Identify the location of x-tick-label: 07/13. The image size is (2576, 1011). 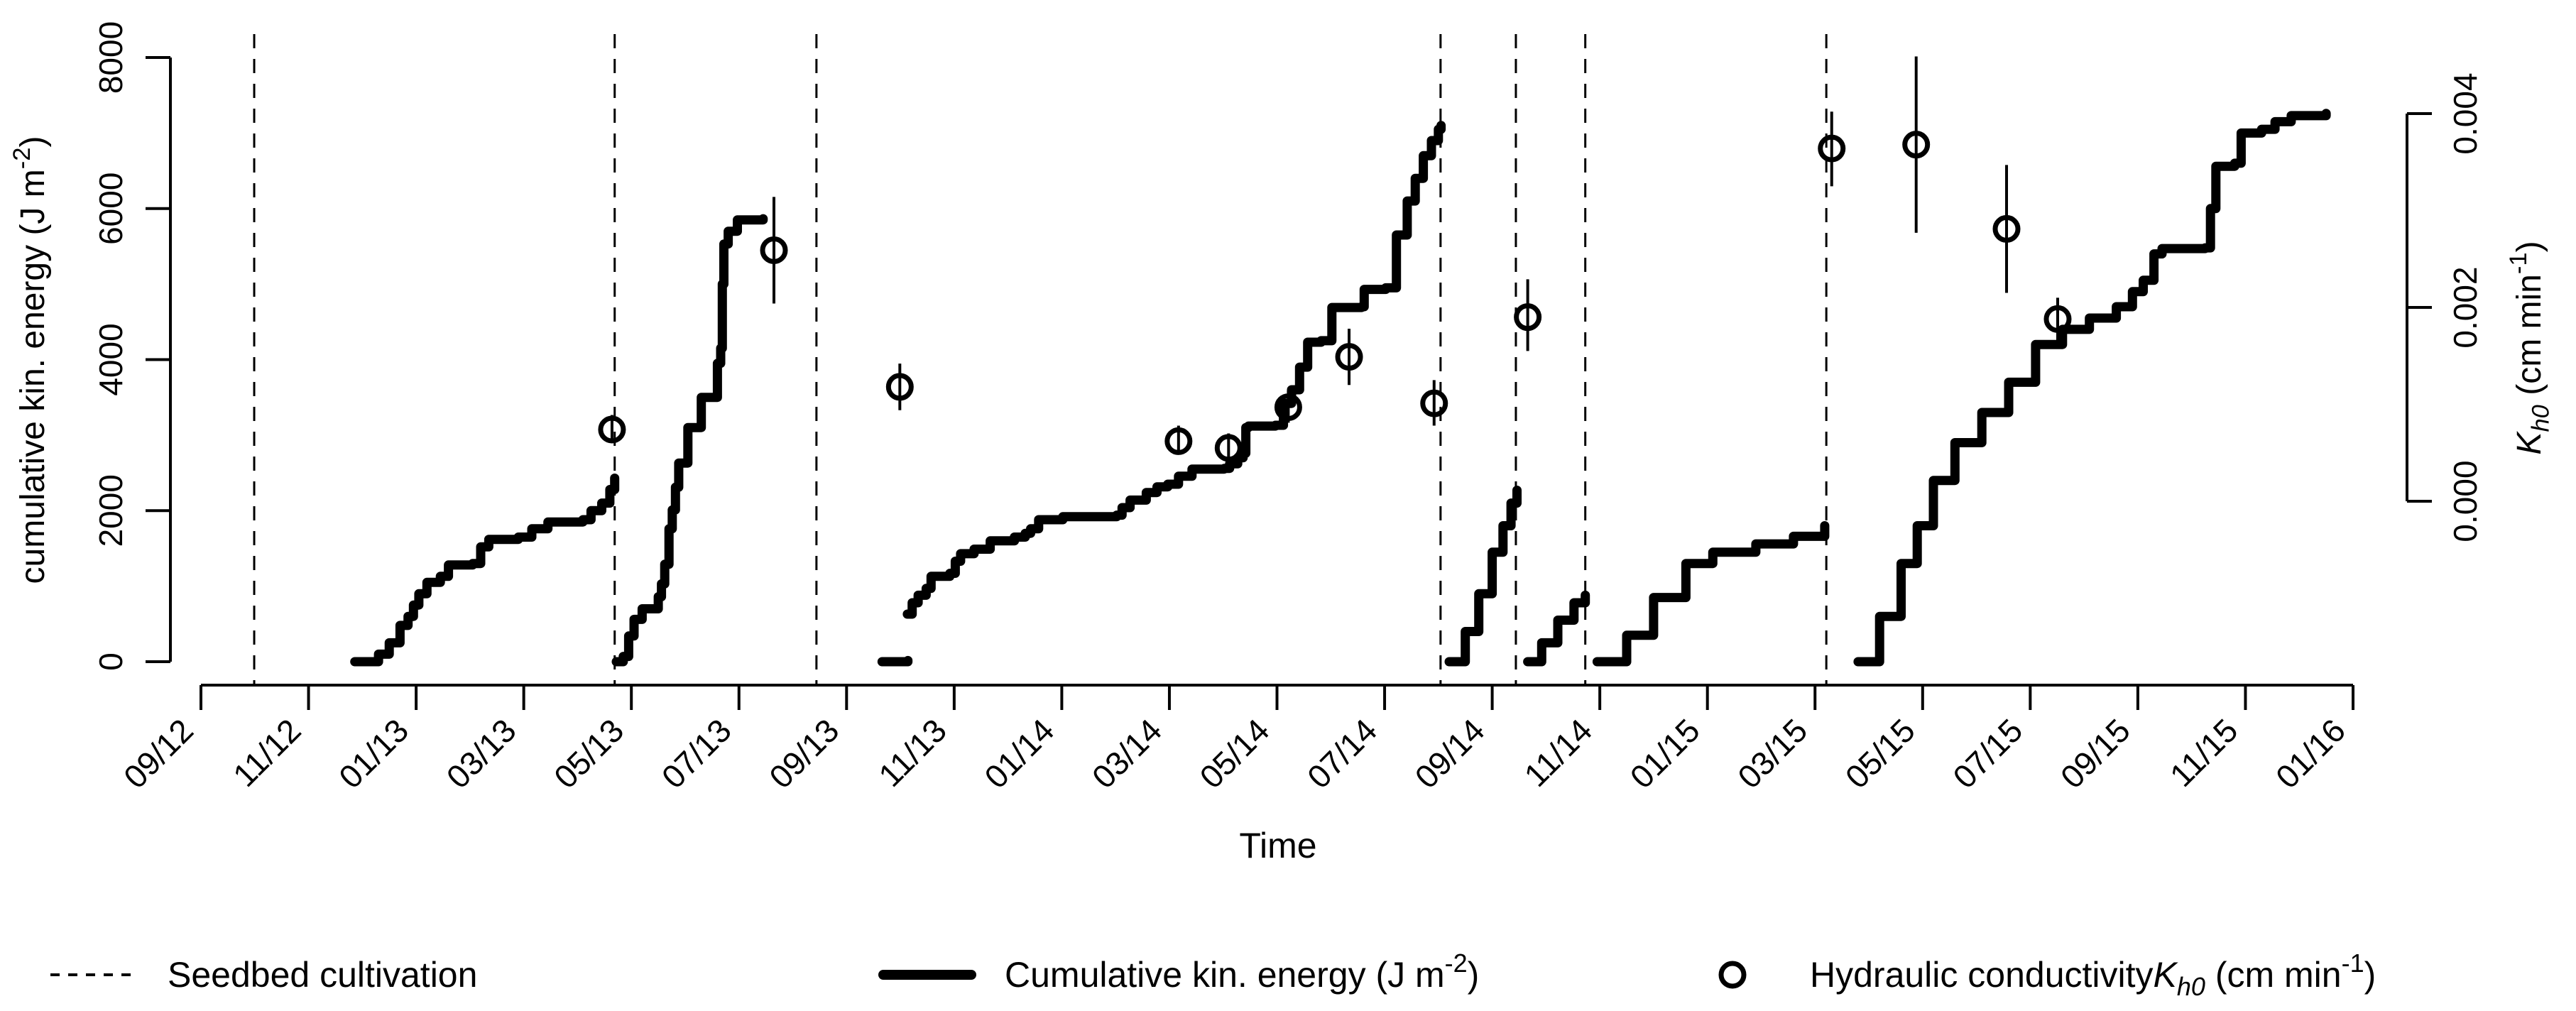
(696, 753).